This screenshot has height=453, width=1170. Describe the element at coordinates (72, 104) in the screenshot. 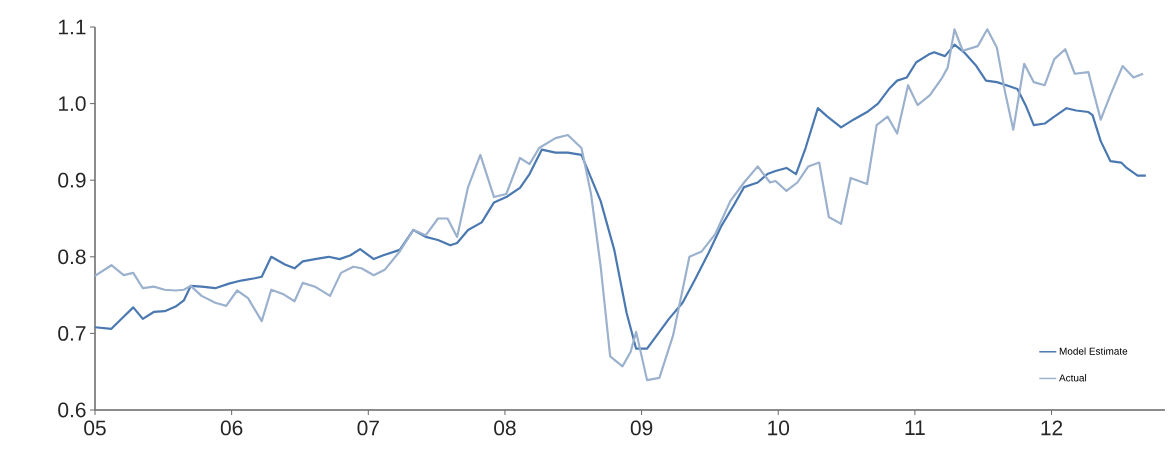

I see `y-tick-label: 1.0` at that location.